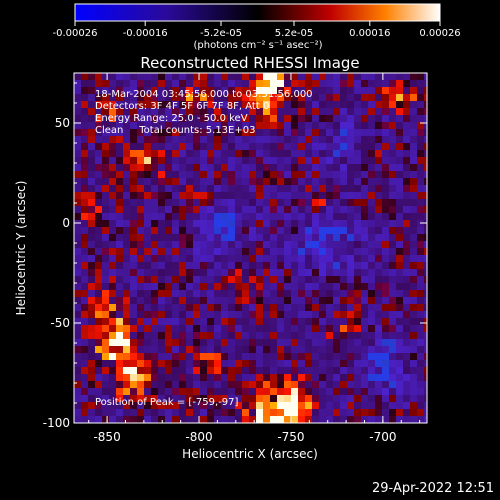 This screenshot has height=500, width=500. Describe the element at coordinates (56, 423) in the screenshot. I see `y-tick-label: -100` at that location.